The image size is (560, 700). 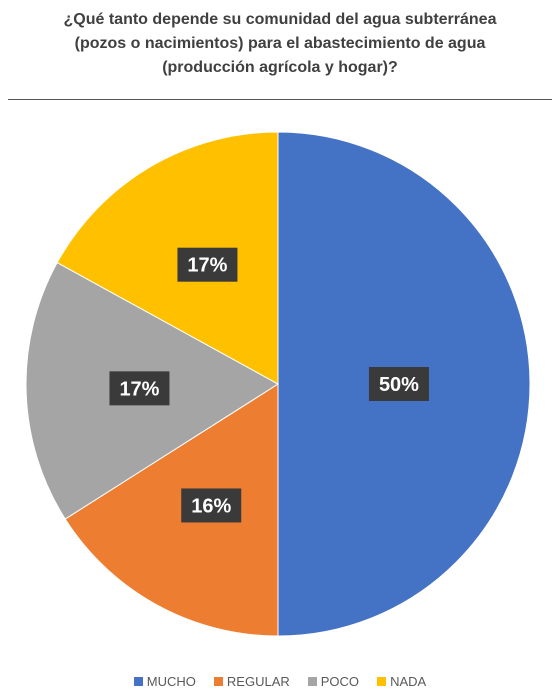 I want to click on data-label-nada: 17%, so click(x=207, y=264).